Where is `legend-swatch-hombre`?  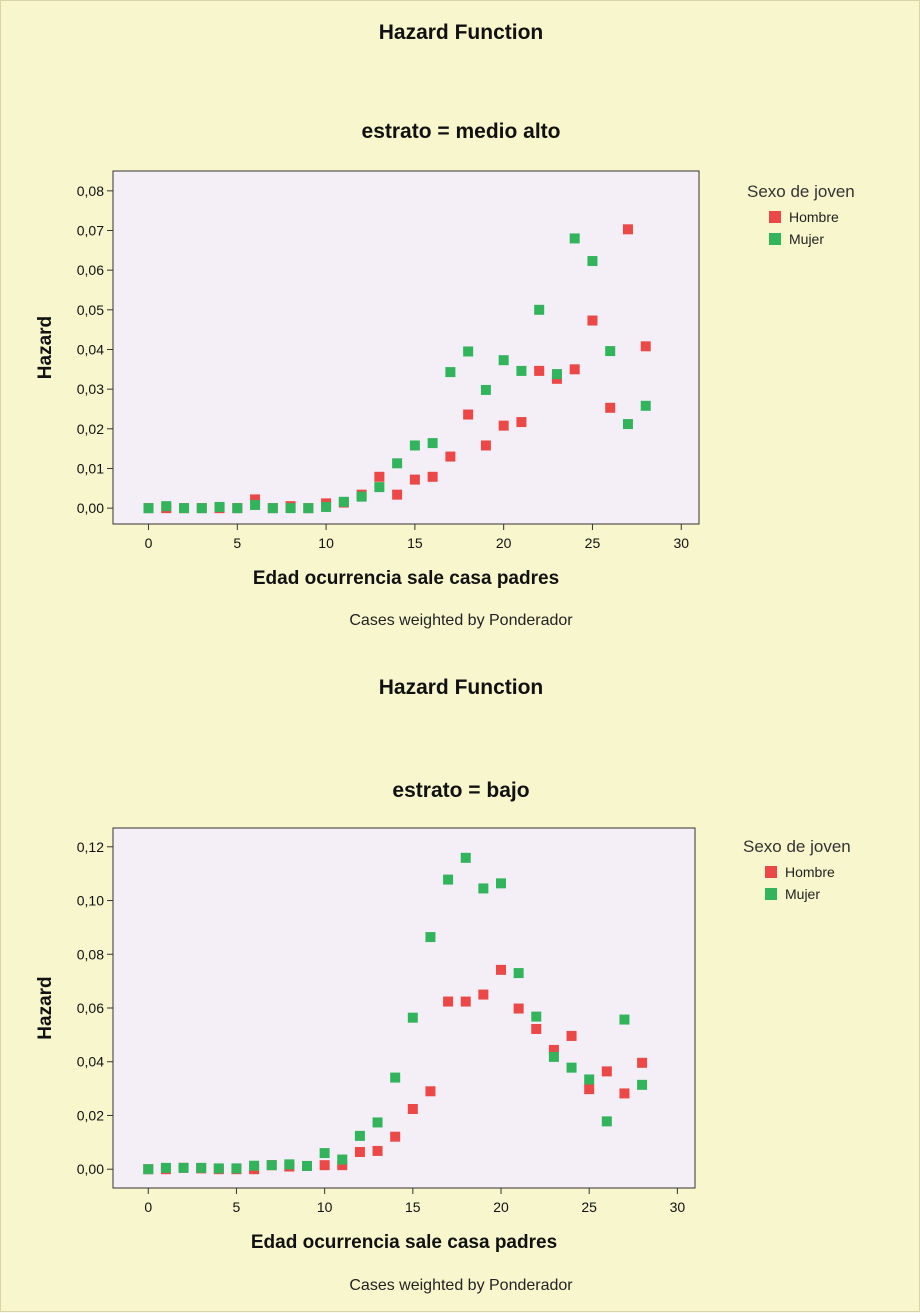
legend-swatch-hombre is located at coordinates (771, 872).